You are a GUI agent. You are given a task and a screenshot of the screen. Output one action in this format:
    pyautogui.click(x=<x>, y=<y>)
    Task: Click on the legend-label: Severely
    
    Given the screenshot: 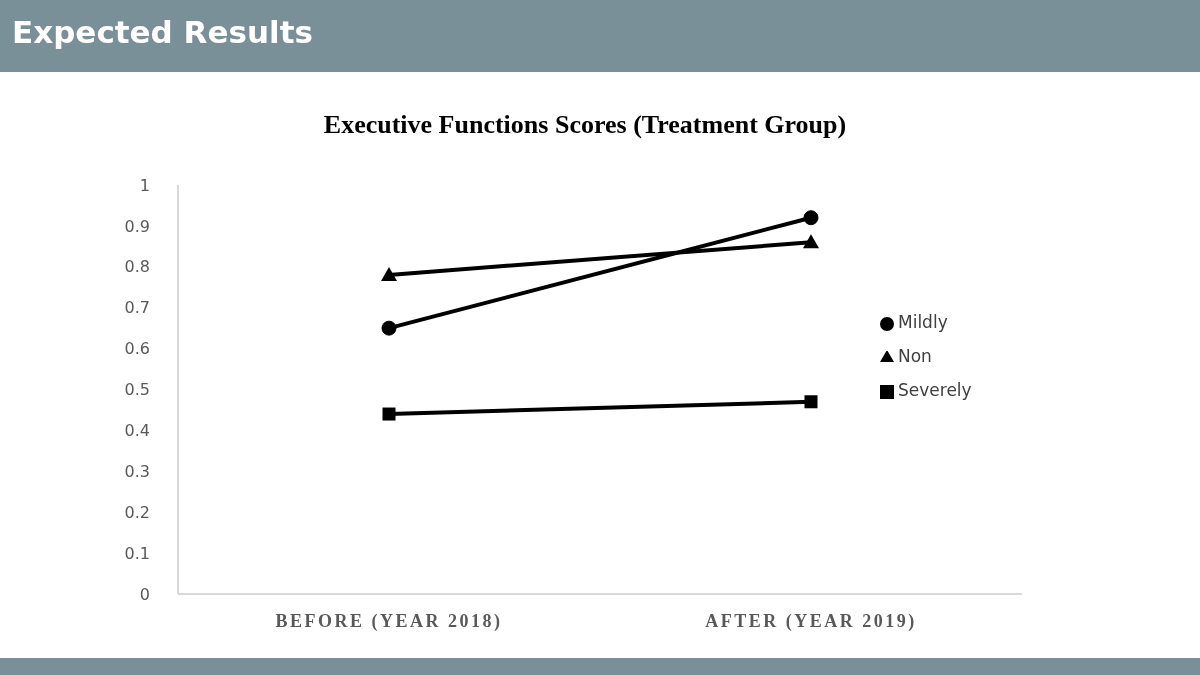 What is the action you would take?
    pyautogui.click(x=935, y=390)
    